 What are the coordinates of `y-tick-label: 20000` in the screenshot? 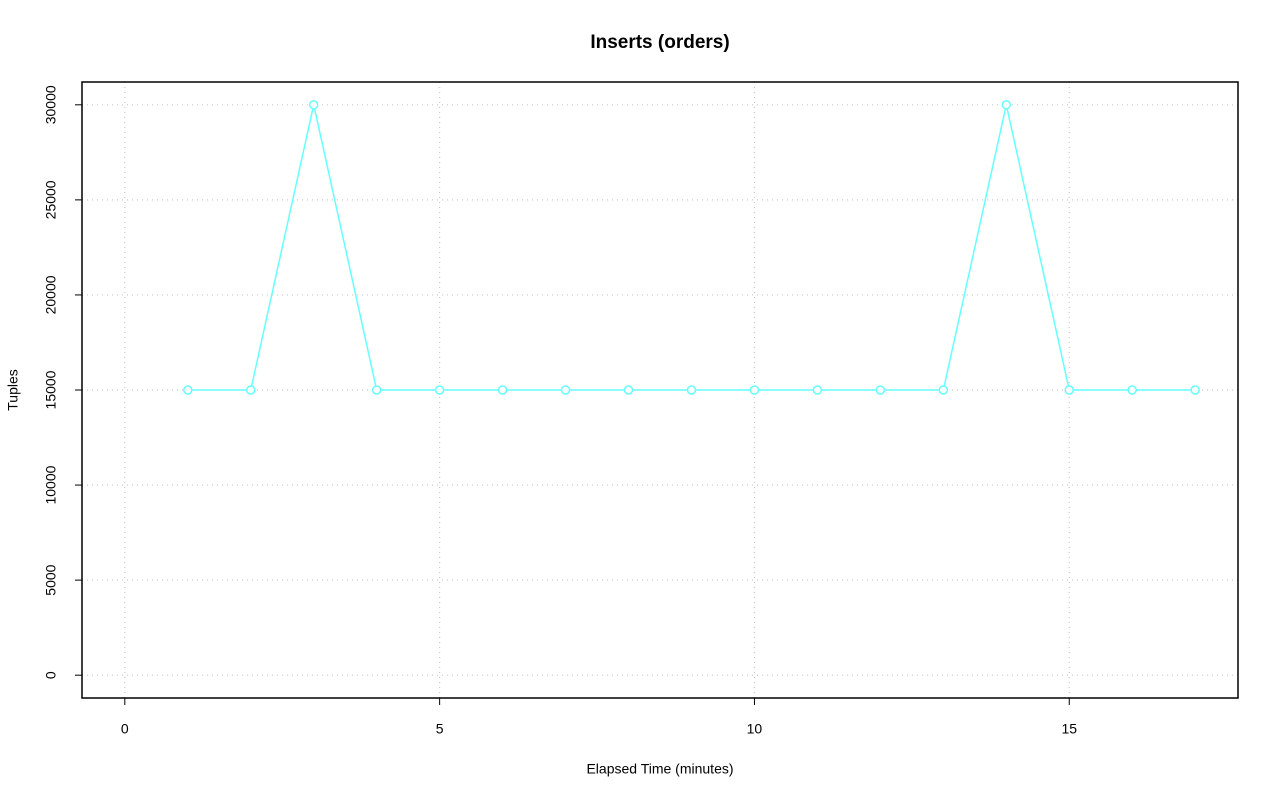 It's located at (51, 294).